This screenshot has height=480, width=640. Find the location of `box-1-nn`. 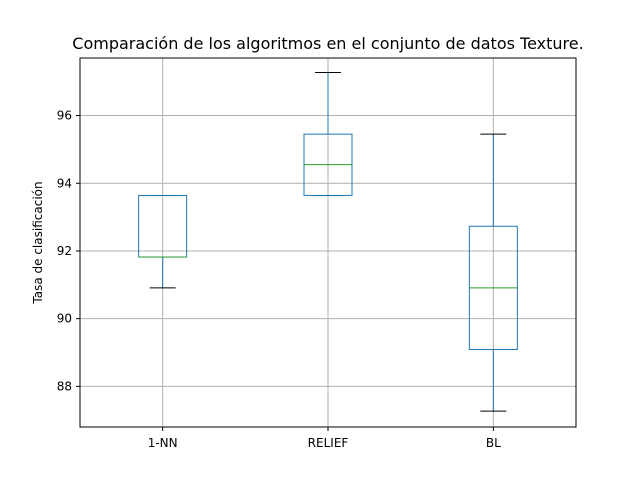

box-1-nn is located at coordinates (163, 241).